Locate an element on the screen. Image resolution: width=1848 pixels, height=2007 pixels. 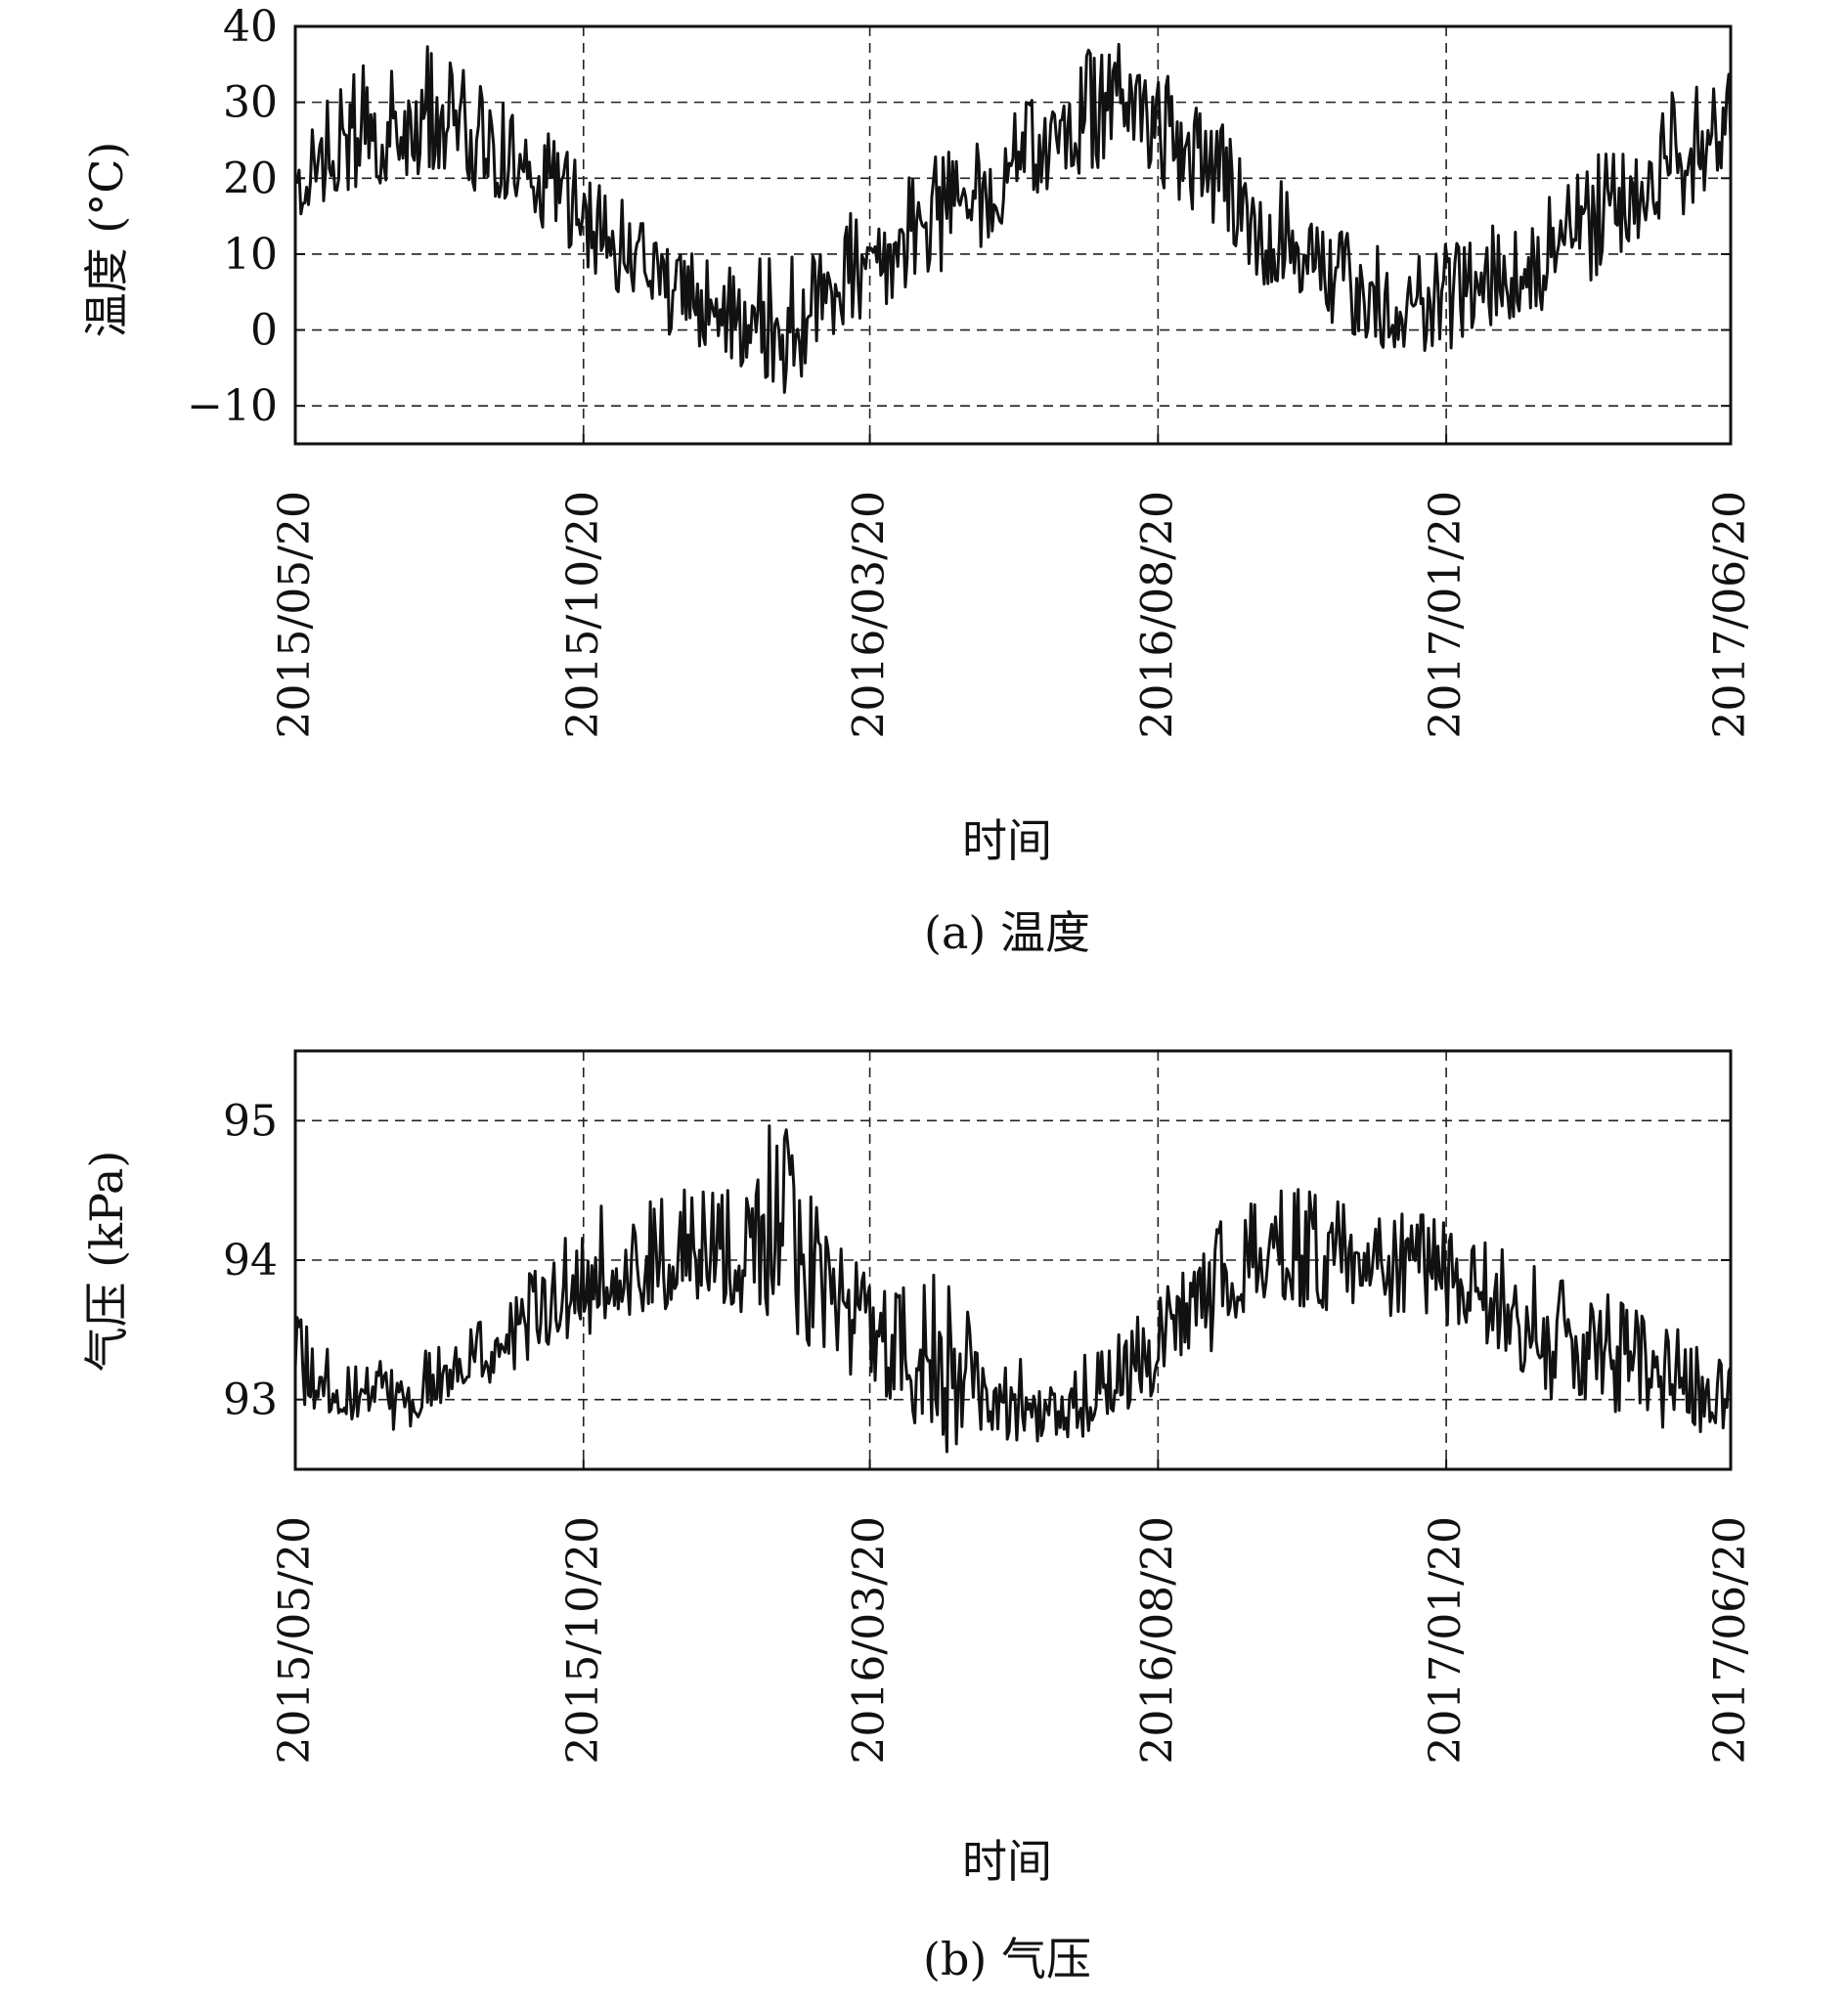
temperature-series is located at coordinates (1013, 218).